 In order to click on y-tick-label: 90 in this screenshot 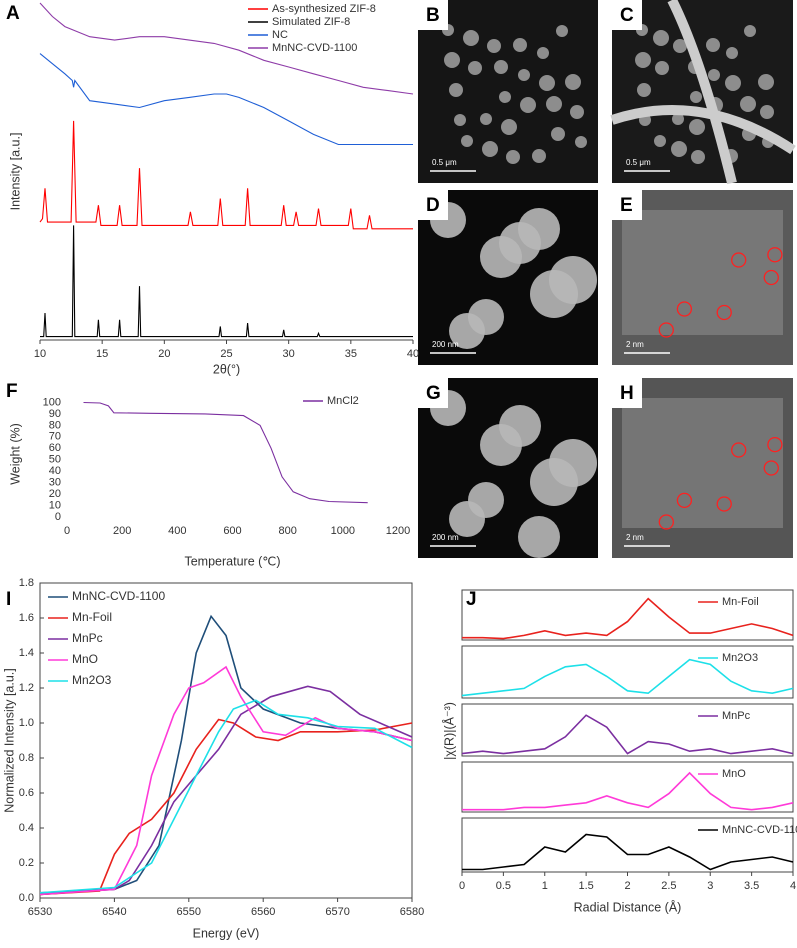, I will do `click(55, 414)`.